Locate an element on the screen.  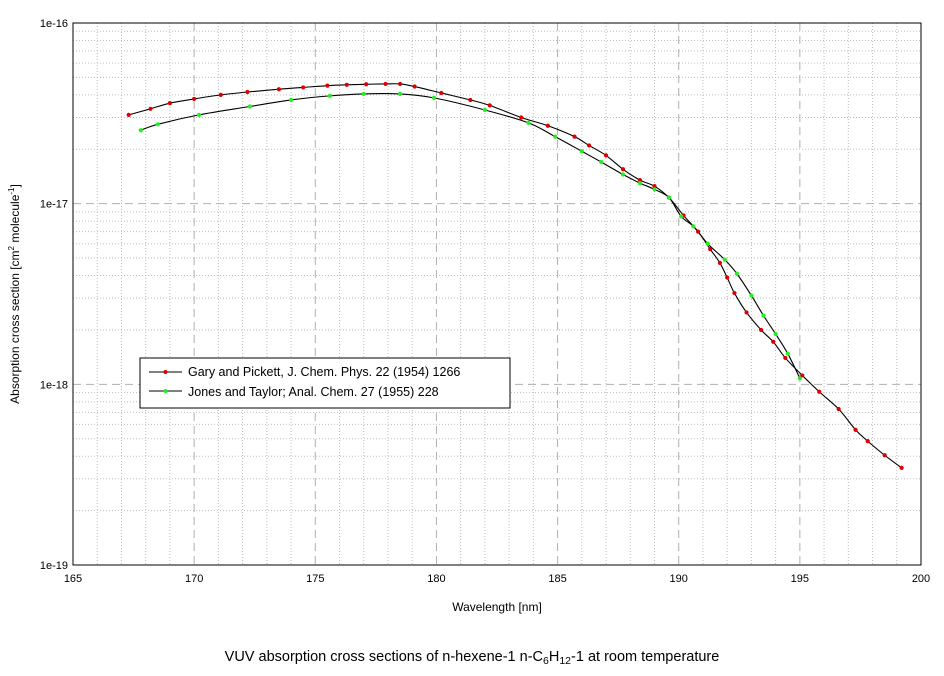
x-tick-label: 200 is located at coordinates (921, 579).